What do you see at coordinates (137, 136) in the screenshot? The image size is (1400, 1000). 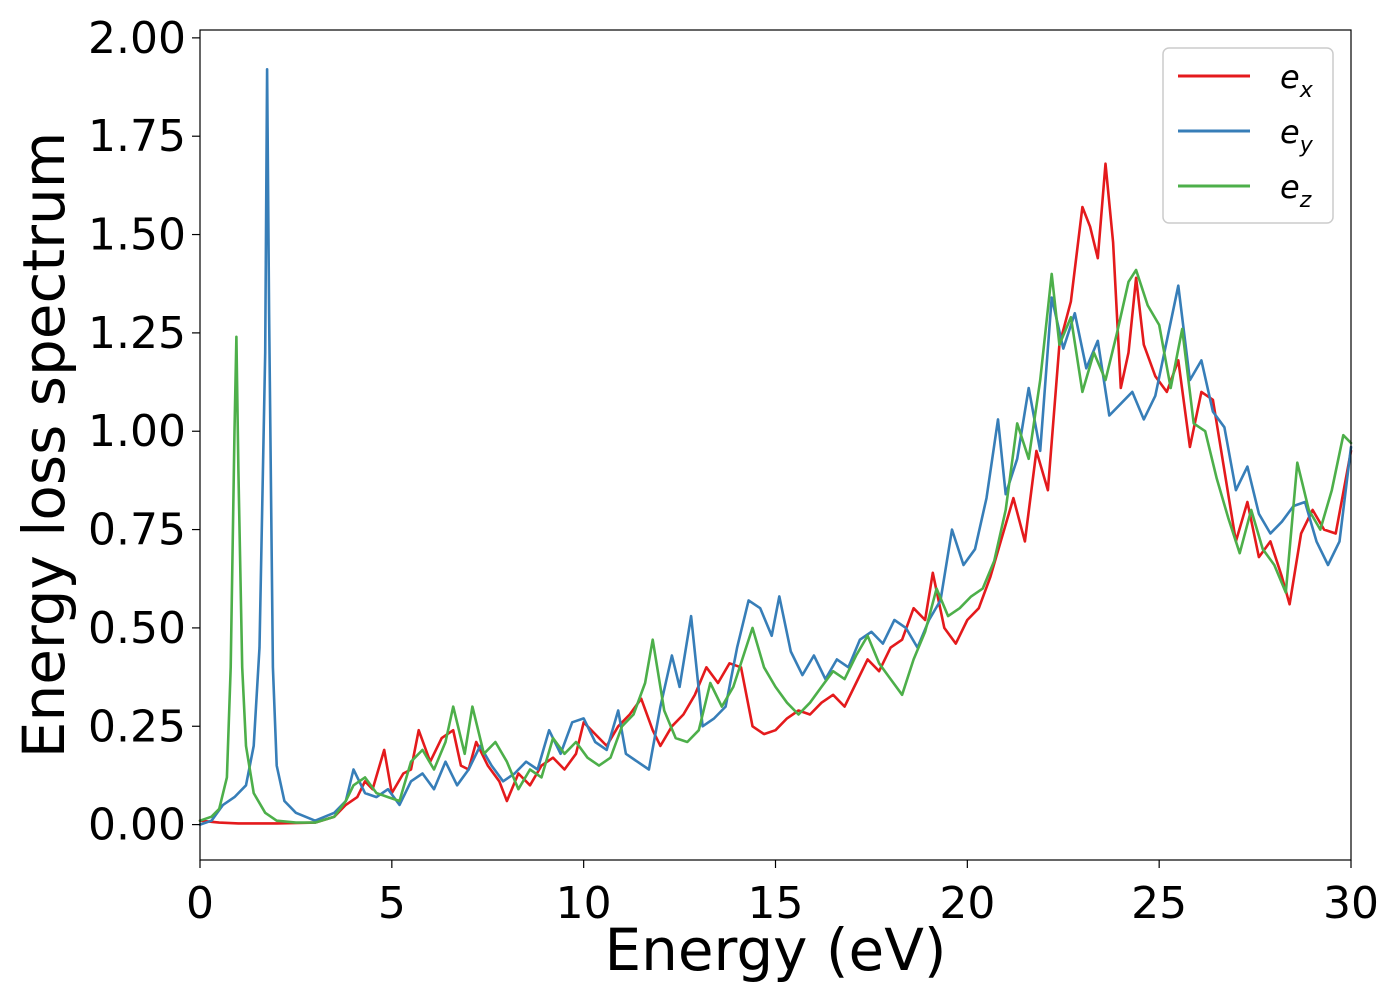 I see `y-tick-label: 1.75` at bounding box center [137, 136].